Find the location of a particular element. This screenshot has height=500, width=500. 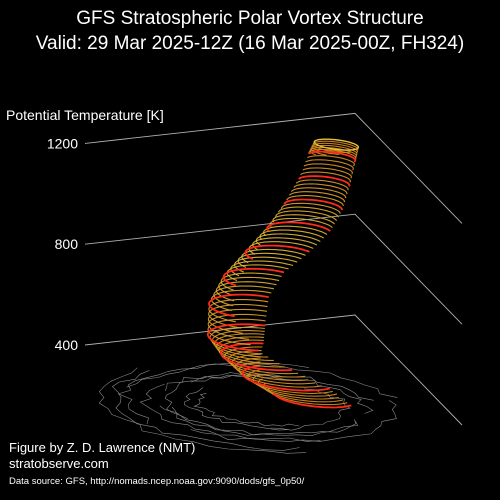

figure-title: GFS Stratospheric Polar Vortex Structure is located at coordinates (250, 18).